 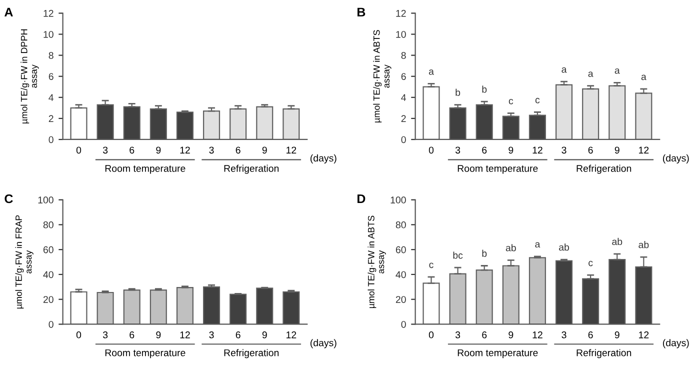 I want to click on chart-title: A, so click(x=8, y=12).